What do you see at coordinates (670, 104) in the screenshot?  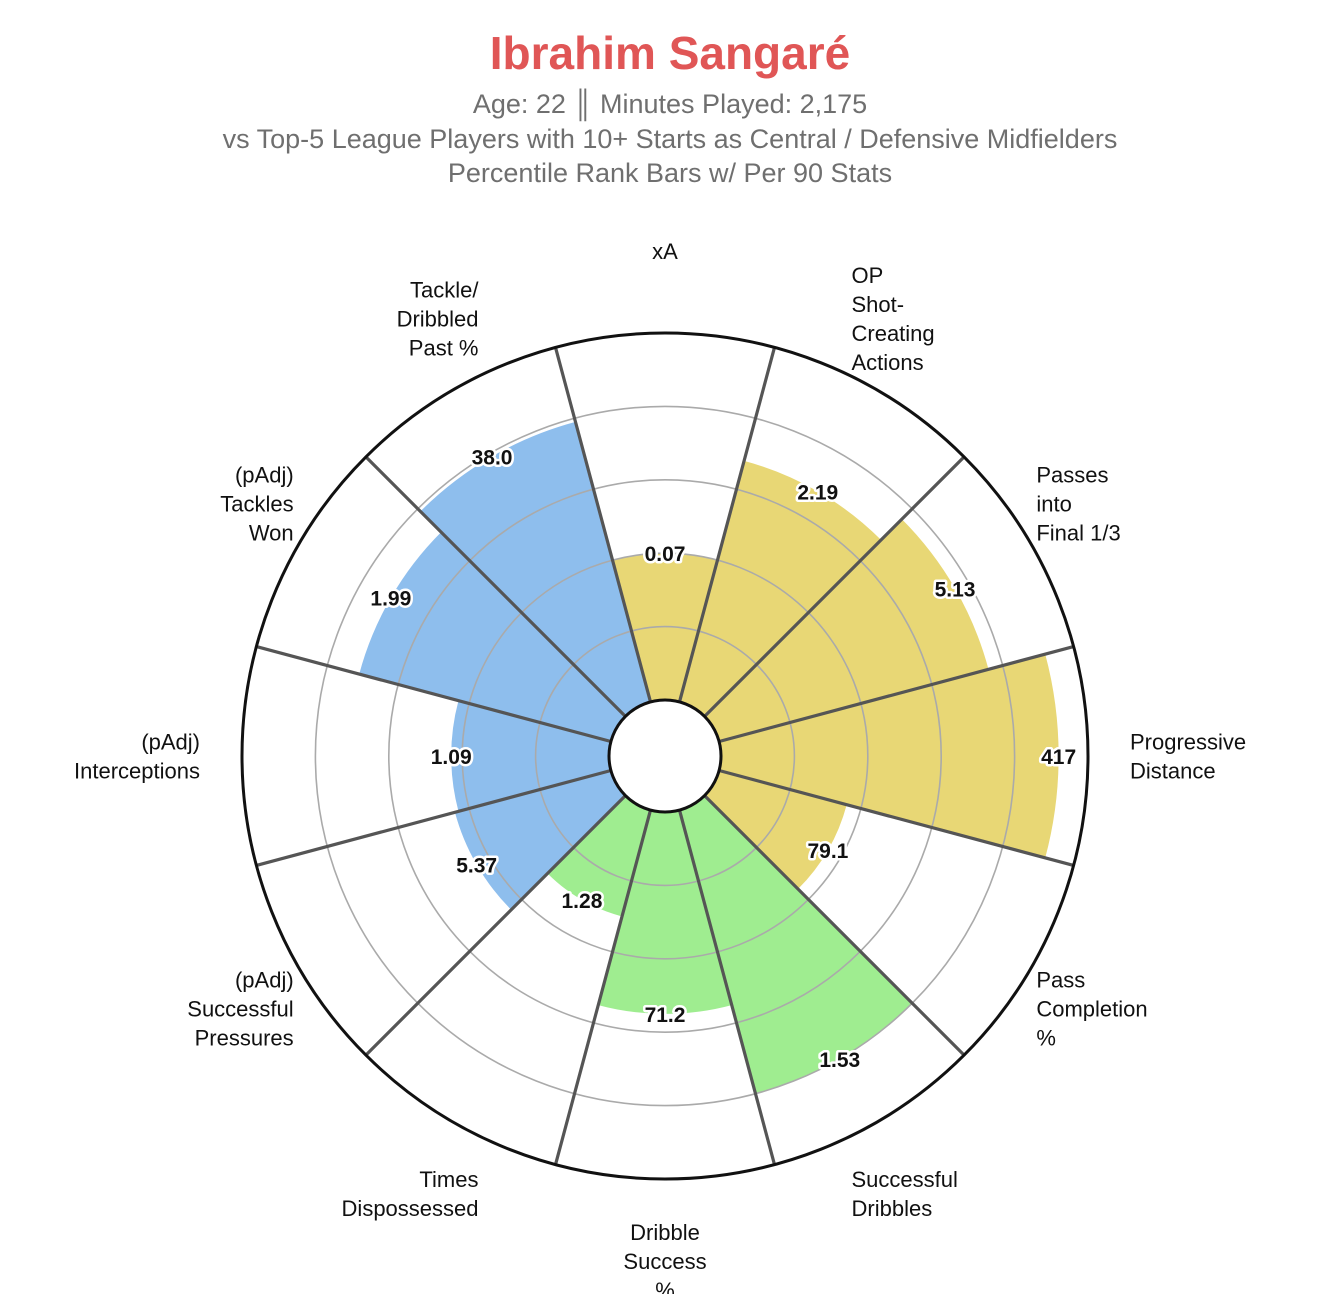 I see `player-info-subtitle: Age: 22 ║ Minutes Played: 2,175` at bounding box center [670, 104].